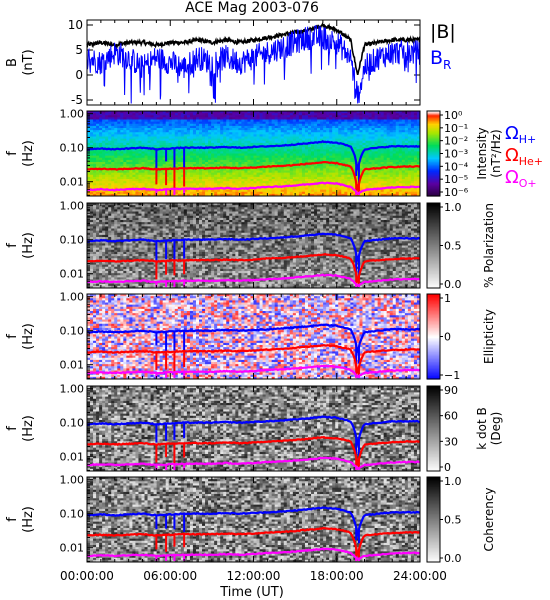 Image resolution: width=550 pixels, height=600 pixels. I want to click on panel-coherency-ytick: 0.01, so click(72, 548).